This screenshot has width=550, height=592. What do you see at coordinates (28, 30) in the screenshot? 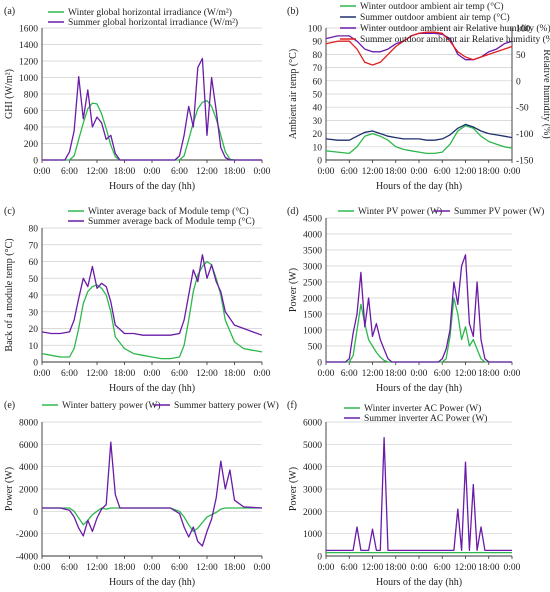
I see `y-tick-label: 1600` at bounding box center [28, 30].